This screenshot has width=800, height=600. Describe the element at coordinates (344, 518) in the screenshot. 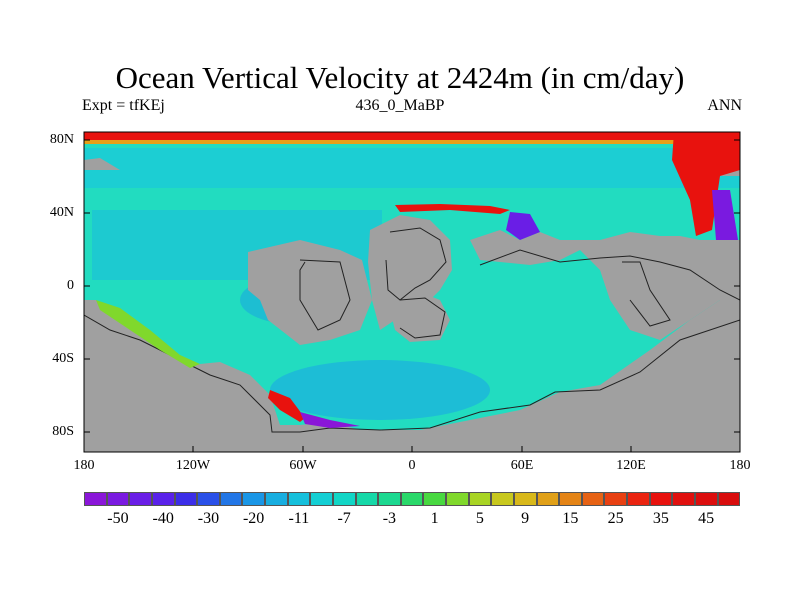

I see `colorbar-label: -7` at that location.